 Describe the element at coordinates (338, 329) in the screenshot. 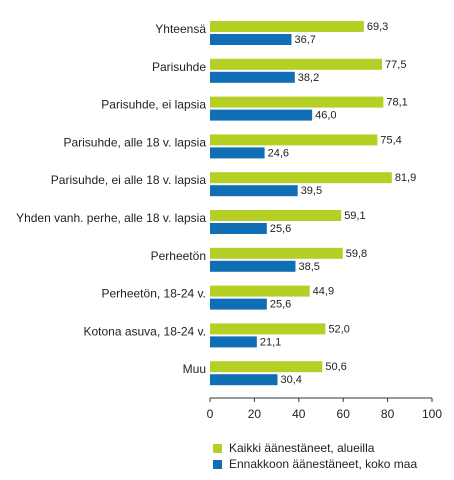

I see `data-label-series-1: 52,0` at that location.